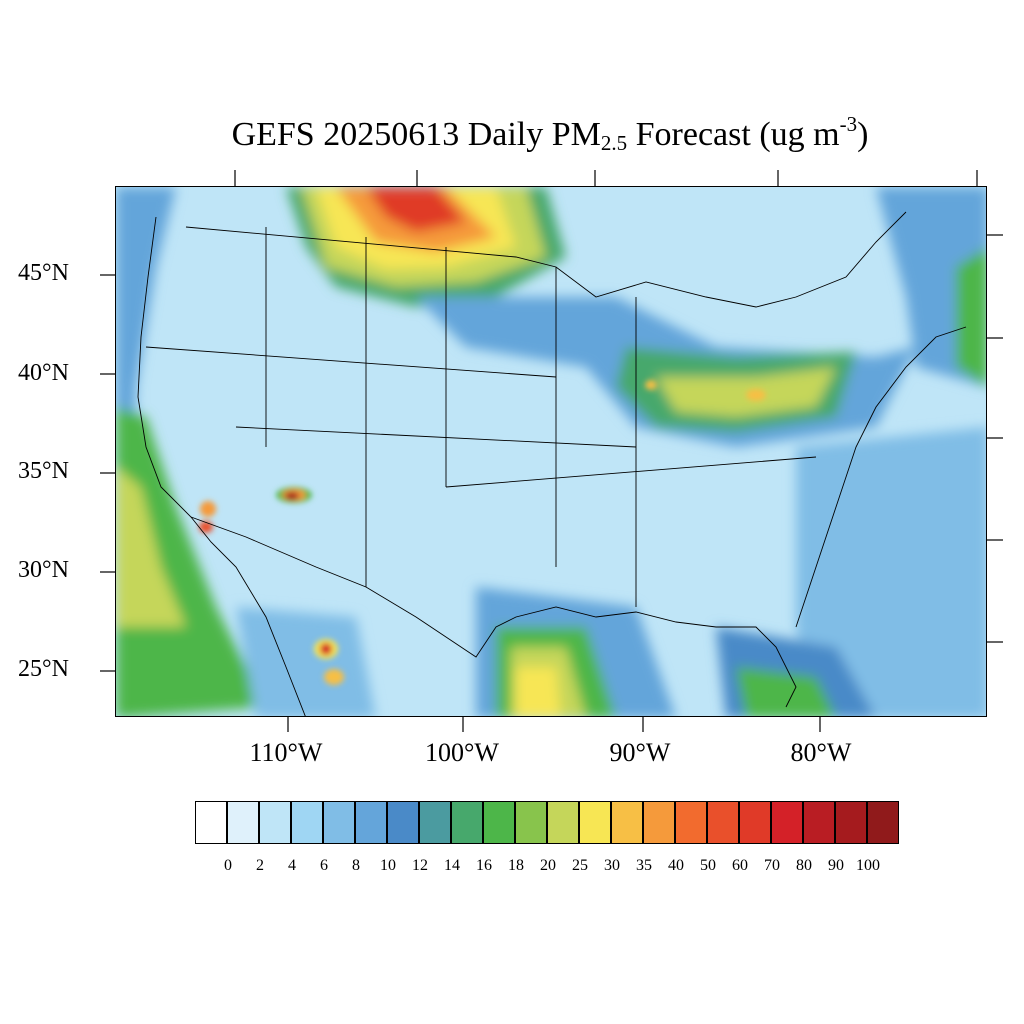 The width and height of the screenshot is (1024, 1024). Describe the element at coordinates (356, 865) in the screenshot. I see `colorbar-level-label: 8` at that location.